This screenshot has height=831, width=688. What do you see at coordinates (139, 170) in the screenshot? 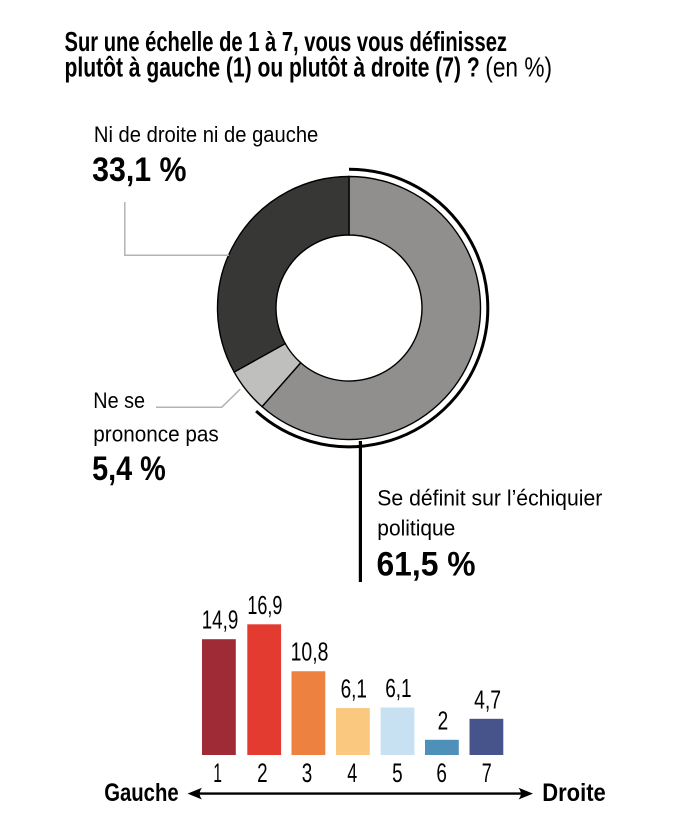
I see `svg-text: 33,1 %` at bounding box center [139, 170].